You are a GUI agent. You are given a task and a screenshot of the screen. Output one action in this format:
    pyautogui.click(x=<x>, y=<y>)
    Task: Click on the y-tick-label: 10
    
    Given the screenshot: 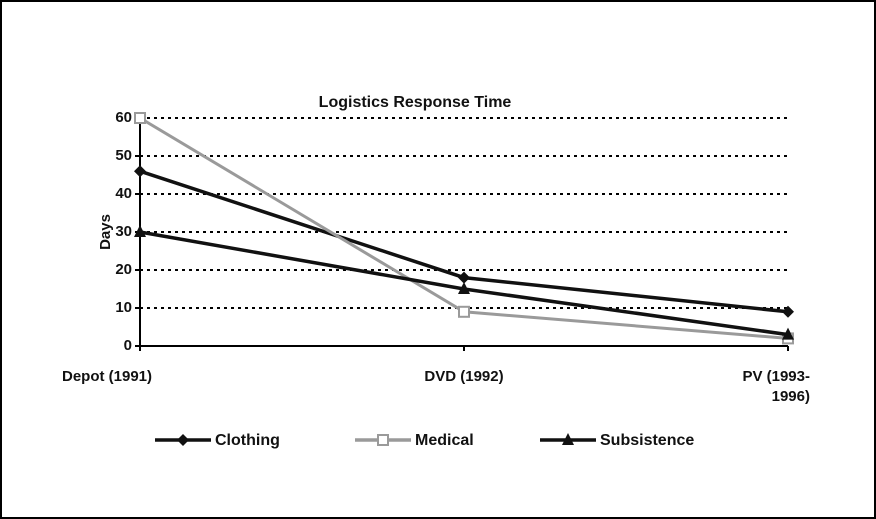 What is the action you would take?
    pyautogui.click(x=123, y=307)
    